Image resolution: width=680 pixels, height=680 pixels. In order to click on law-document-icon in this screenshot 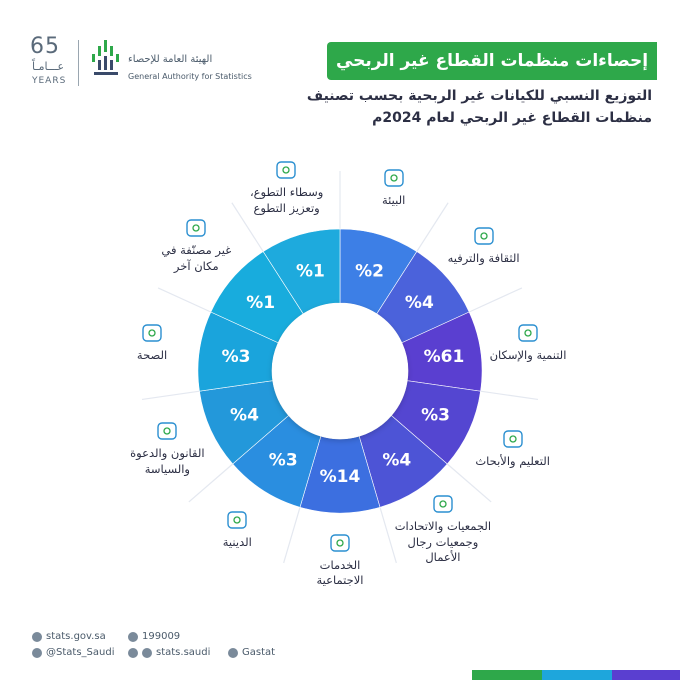, I will do `click(167, 433)`.